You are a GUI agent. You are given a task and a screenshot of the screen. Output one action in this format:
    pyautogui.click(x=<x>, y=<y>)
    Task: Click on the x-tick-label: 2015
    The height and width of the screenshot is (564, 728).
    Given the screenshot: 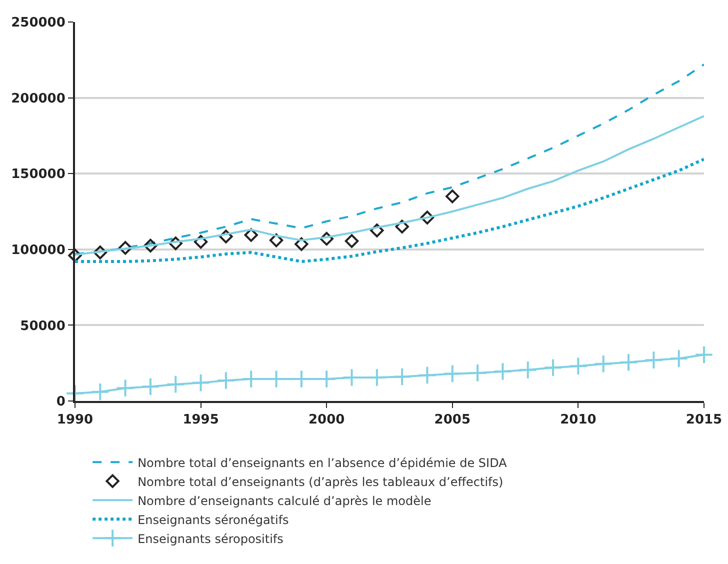 What is the action you would take?
    pyautogui.click(x=704, y=420)
    